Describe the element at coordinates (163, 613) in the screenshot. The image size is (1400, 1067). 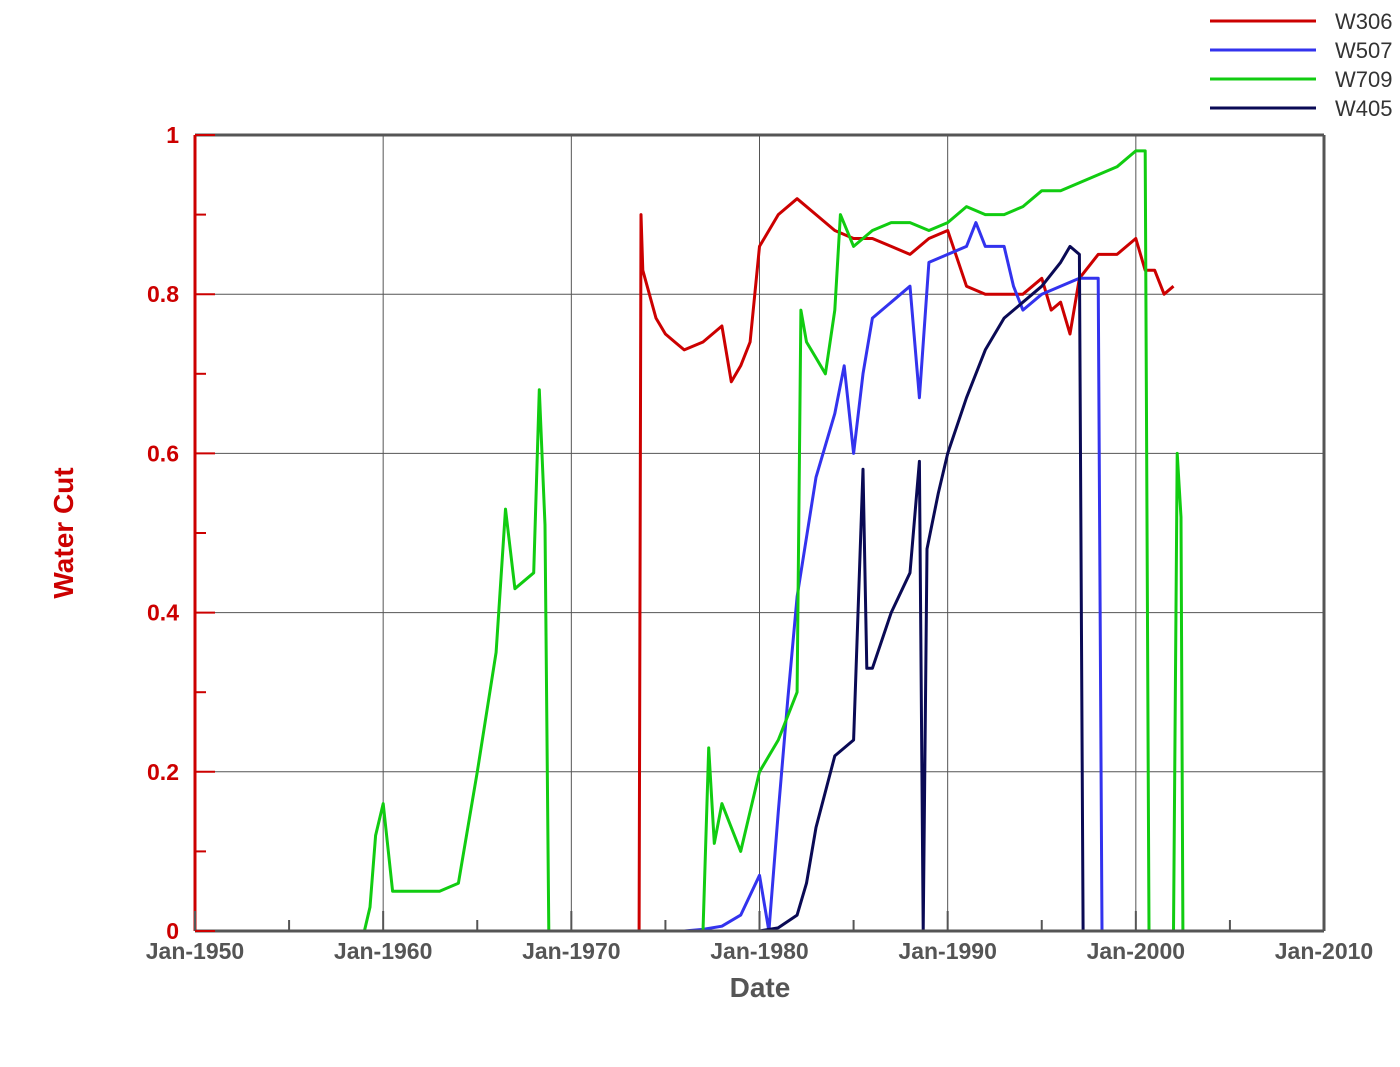
I see `y-tick-label: 0.4` at that location.